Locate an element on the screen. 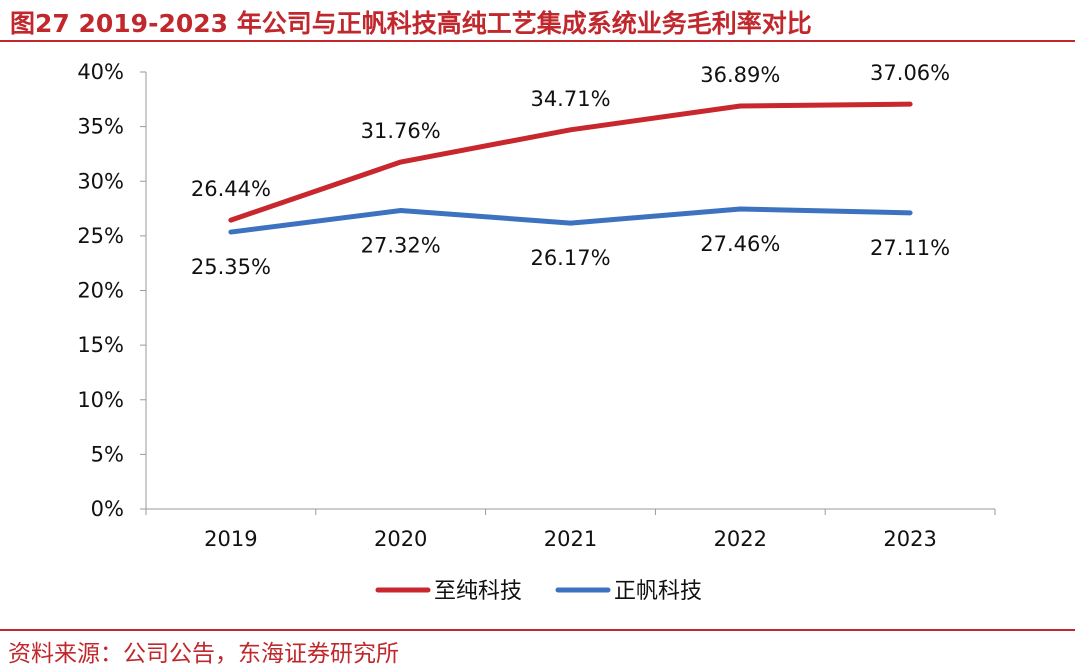  x-axis-ticks: 2019 2020 2021 2022 2023 is located at coordinates (570, 530).